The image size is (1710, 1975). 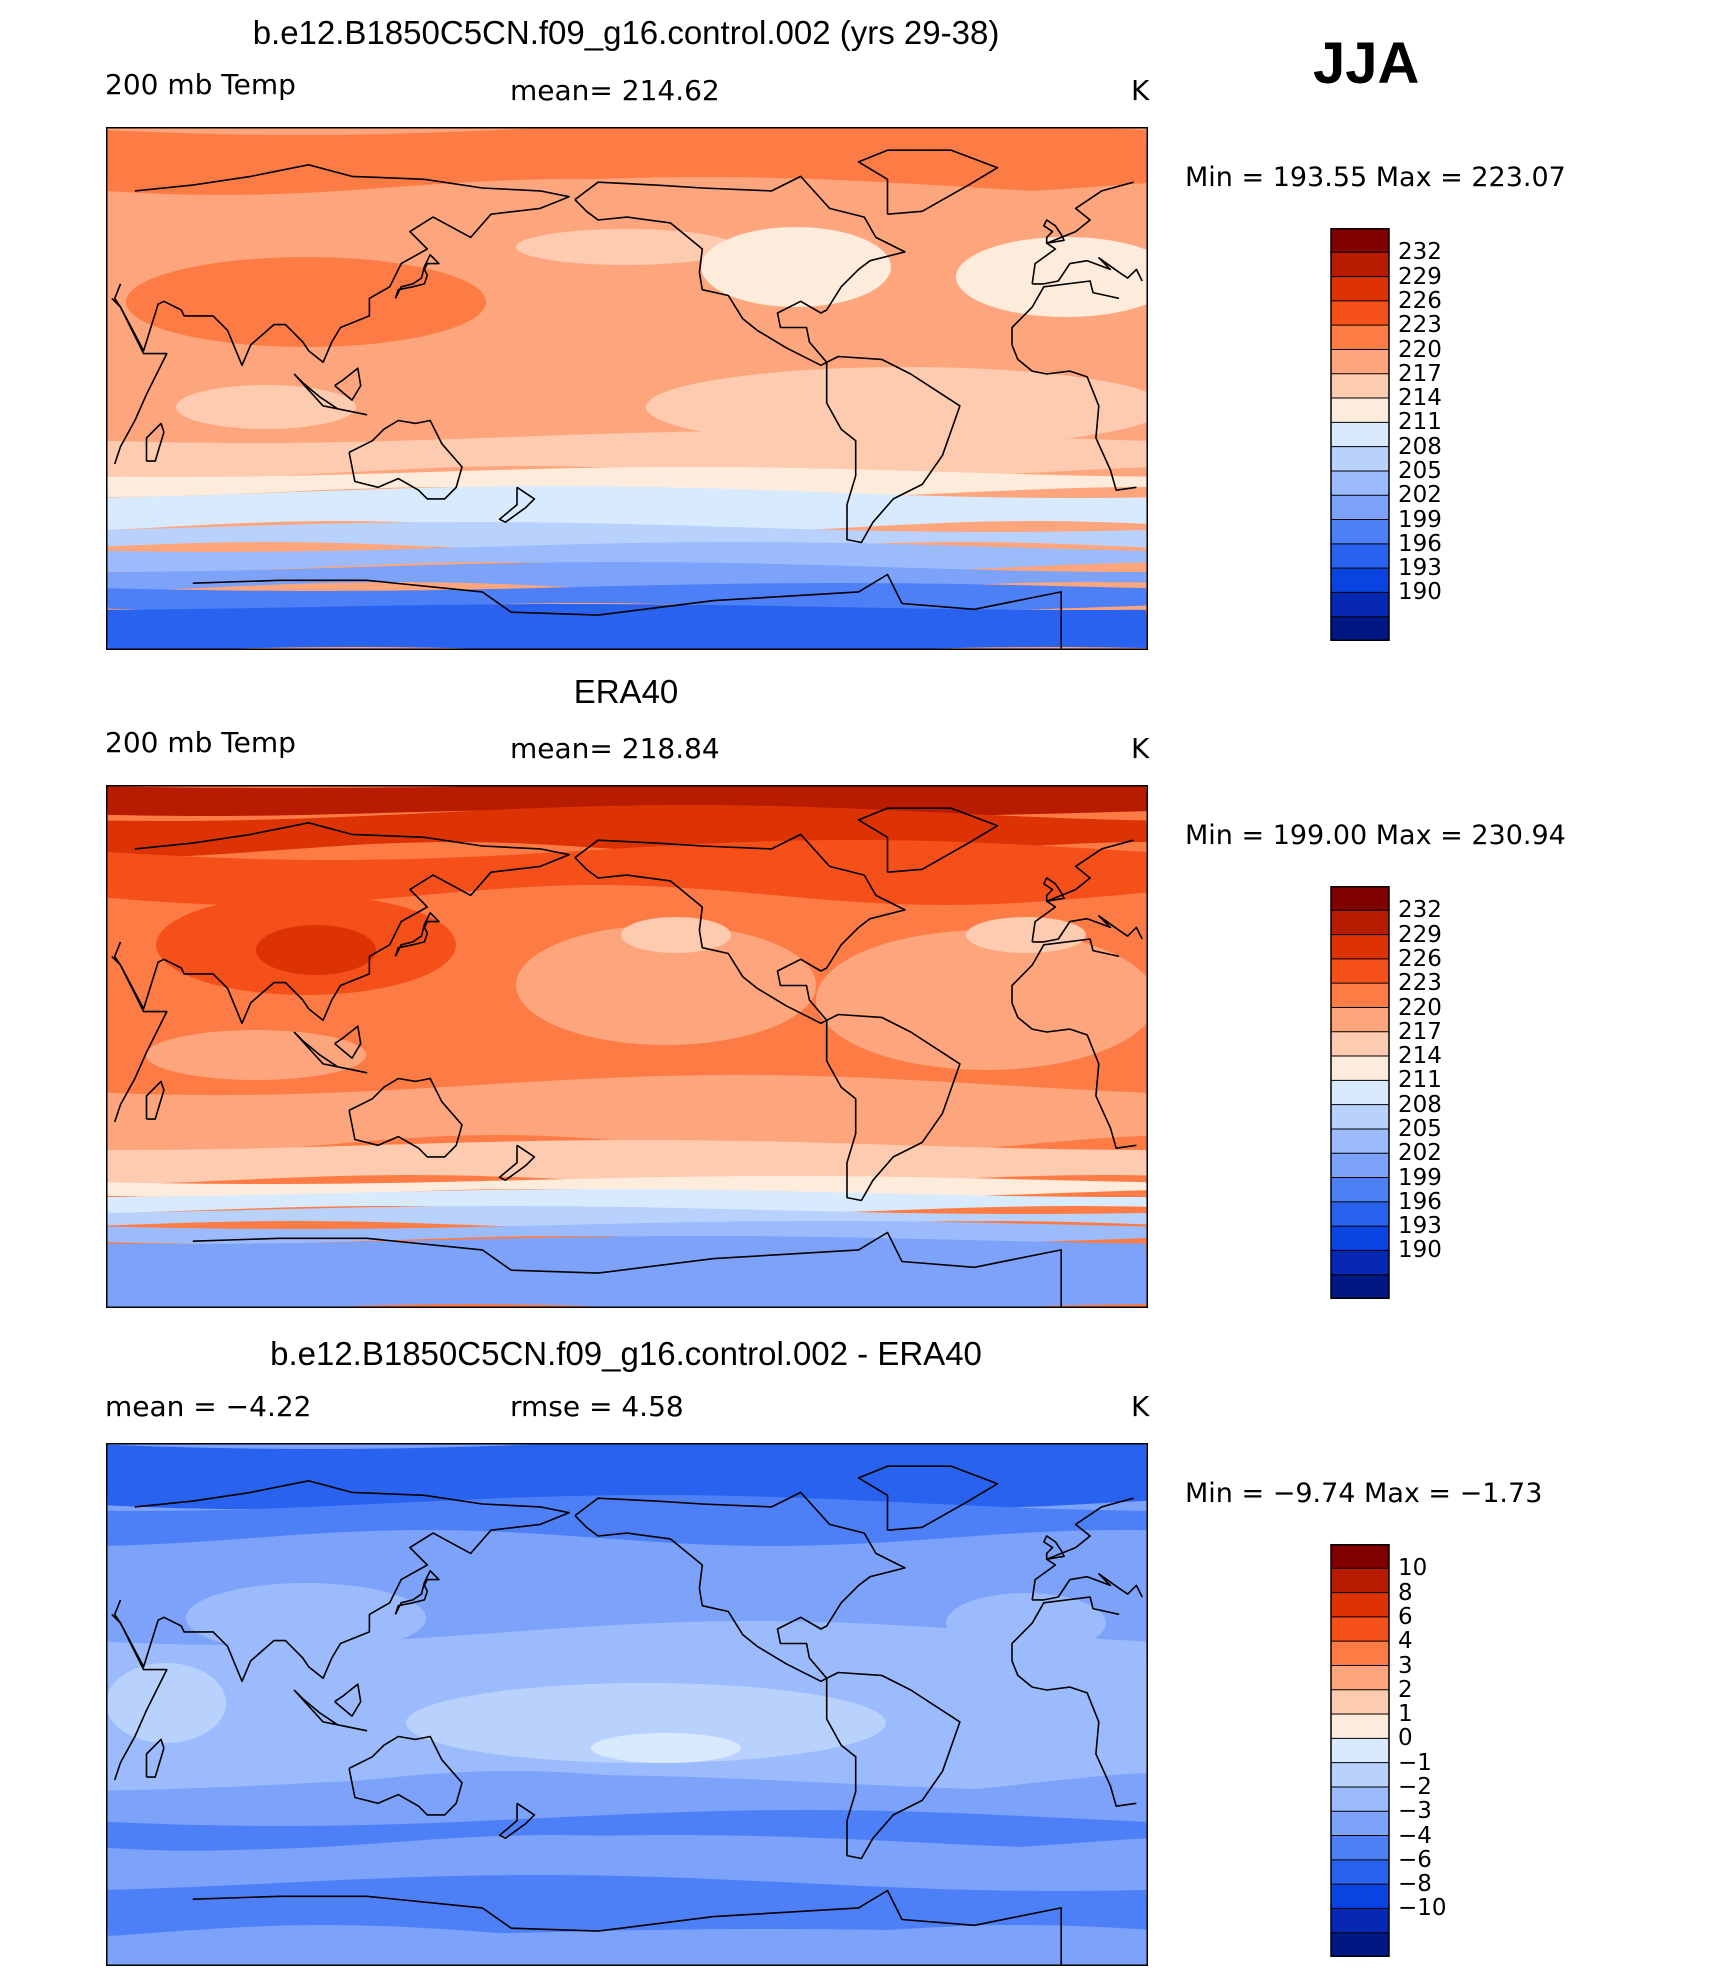 I want to click on panel-1-mean: mean= 214.62, so click(x=615, y=90).